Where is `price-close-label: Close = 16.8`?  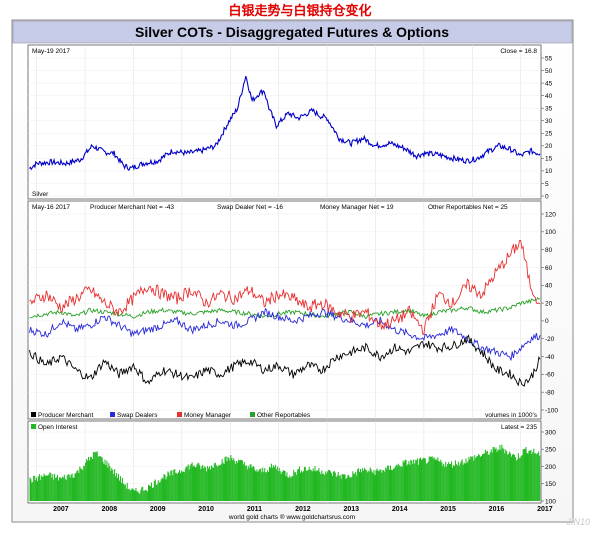
price-close-label: Close = 16.8 is located at coordinates (518, 51).